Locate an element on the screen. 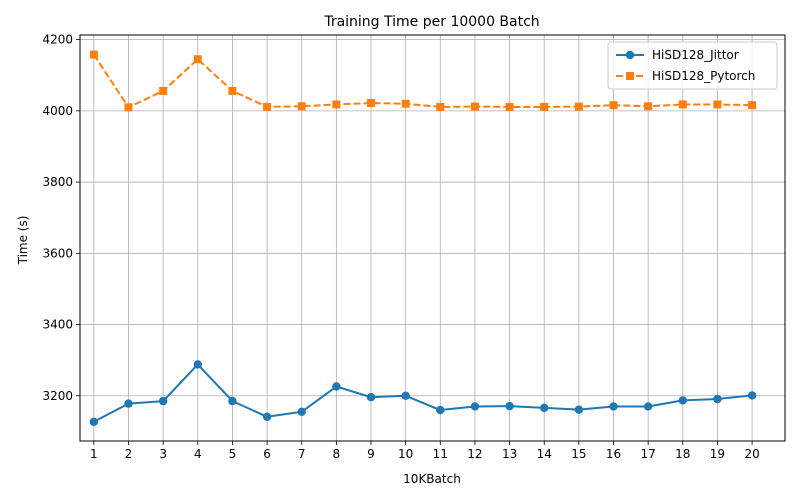 Image resolution: width=800 pixels, height=500 pixels. y-tick-label: 3600 is located at coordinates (57, 253).